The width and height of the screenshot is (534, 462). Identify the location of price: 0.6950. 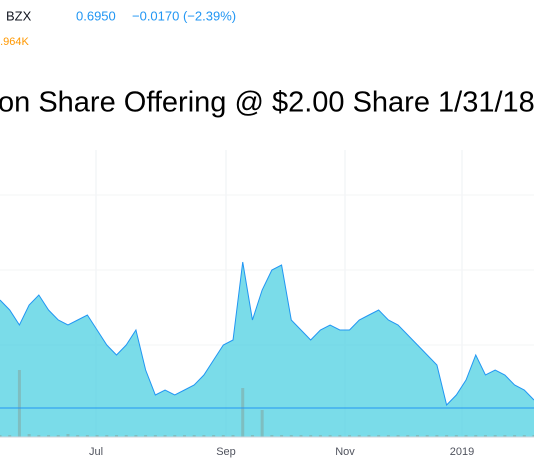
(96, 15).